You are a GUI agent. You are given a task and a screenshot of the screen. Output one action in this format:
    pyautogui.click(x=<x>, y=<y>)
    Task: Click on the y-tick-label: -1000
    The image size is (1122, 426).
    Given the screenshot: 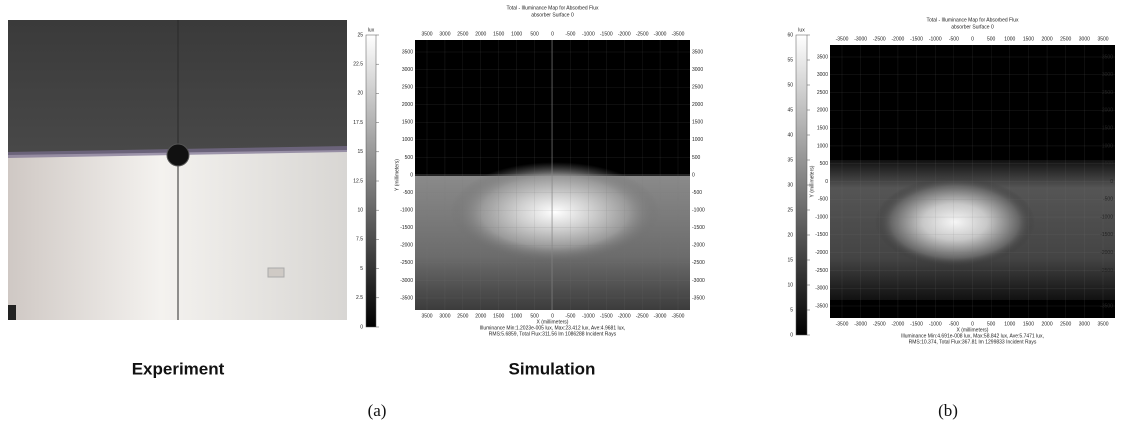 What is the action you would take?
    pyautogui.click(x=821, y=217)
    